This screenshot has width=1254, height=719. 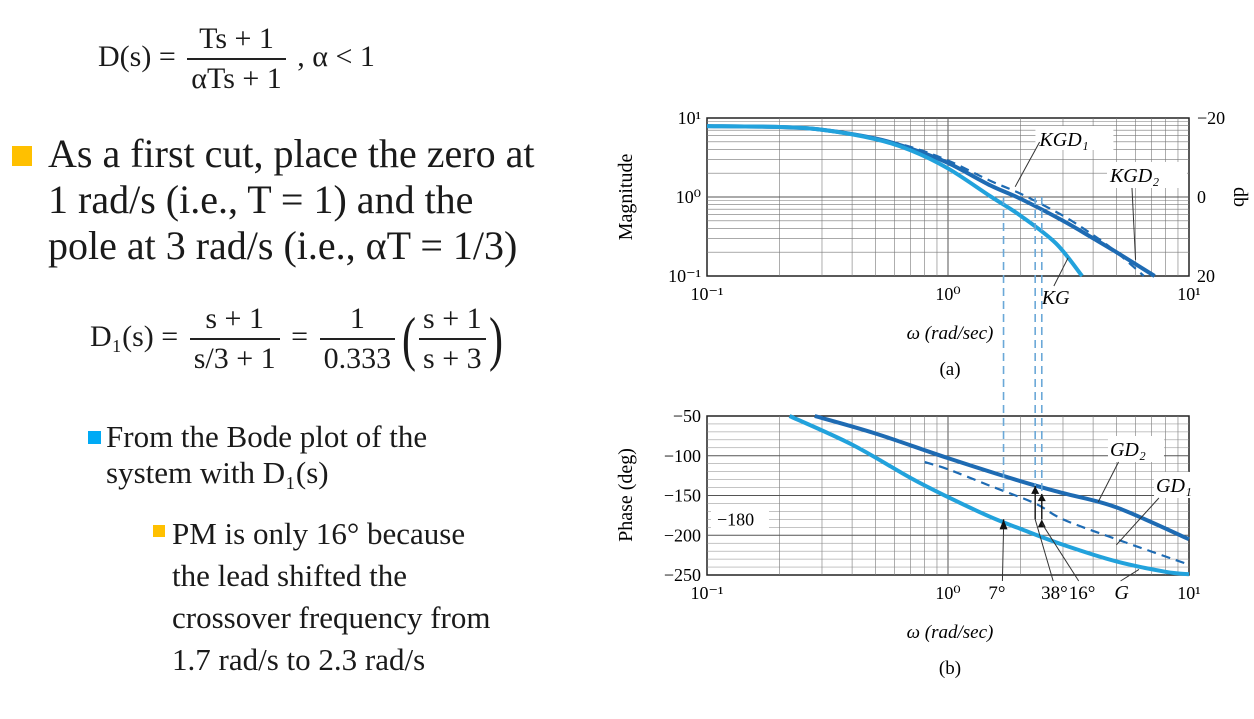 I want to click on eq2-num1: s + 1, so click(x=234, y=321).